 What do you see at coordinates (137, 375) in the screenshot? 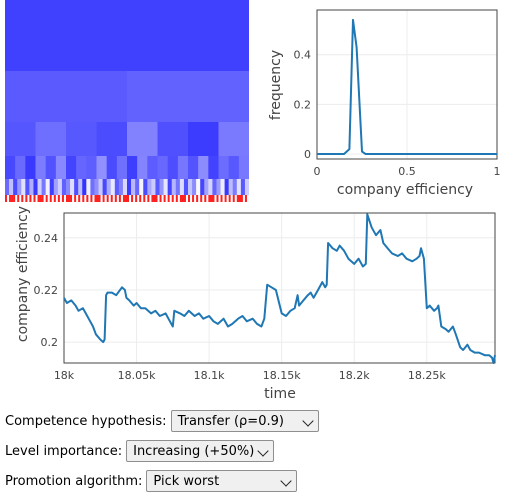
I see `ts-xtick-label: 18.05k` at bounding box center [137, 375].